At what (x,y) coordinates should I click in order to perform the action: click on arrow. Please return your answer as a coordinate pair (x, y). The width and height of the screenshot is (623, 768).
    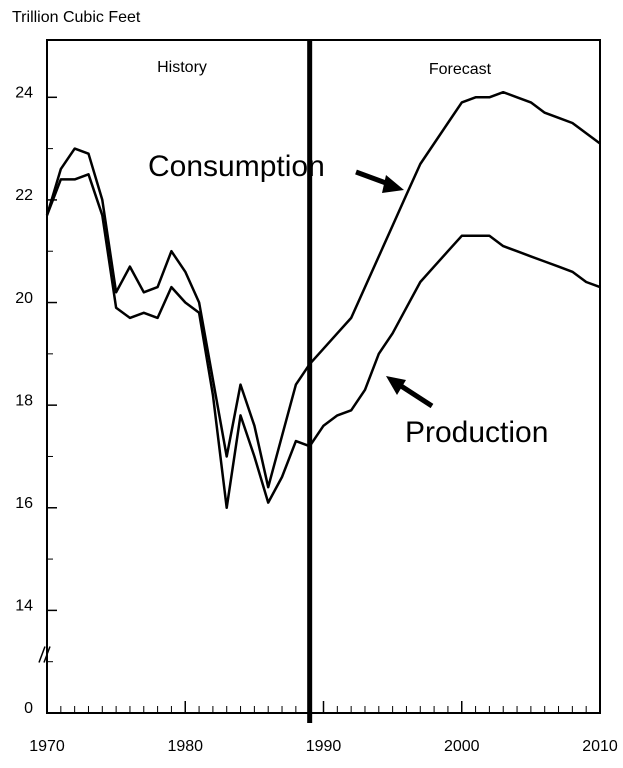
    Looking at the image, I should click on (415, 395).